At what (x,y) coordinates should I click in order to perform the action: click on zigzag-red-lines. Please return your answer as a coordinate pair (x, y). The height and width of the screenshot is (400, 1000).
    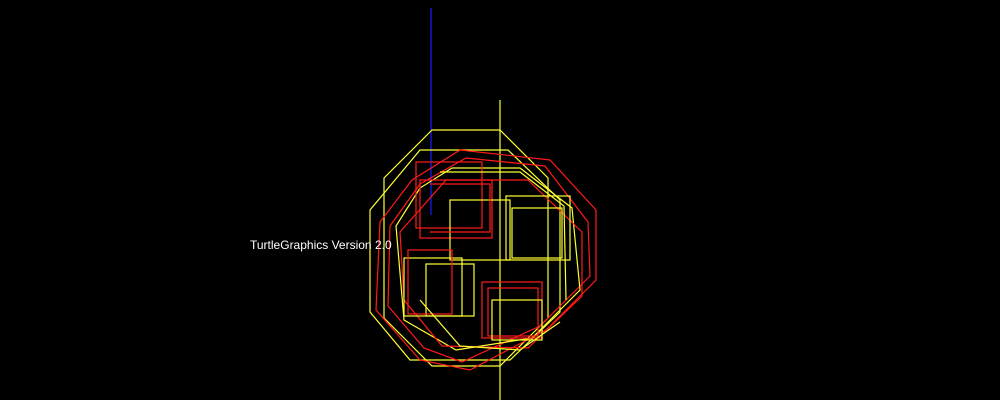
    Looking at the image, I should click on (460, 208).